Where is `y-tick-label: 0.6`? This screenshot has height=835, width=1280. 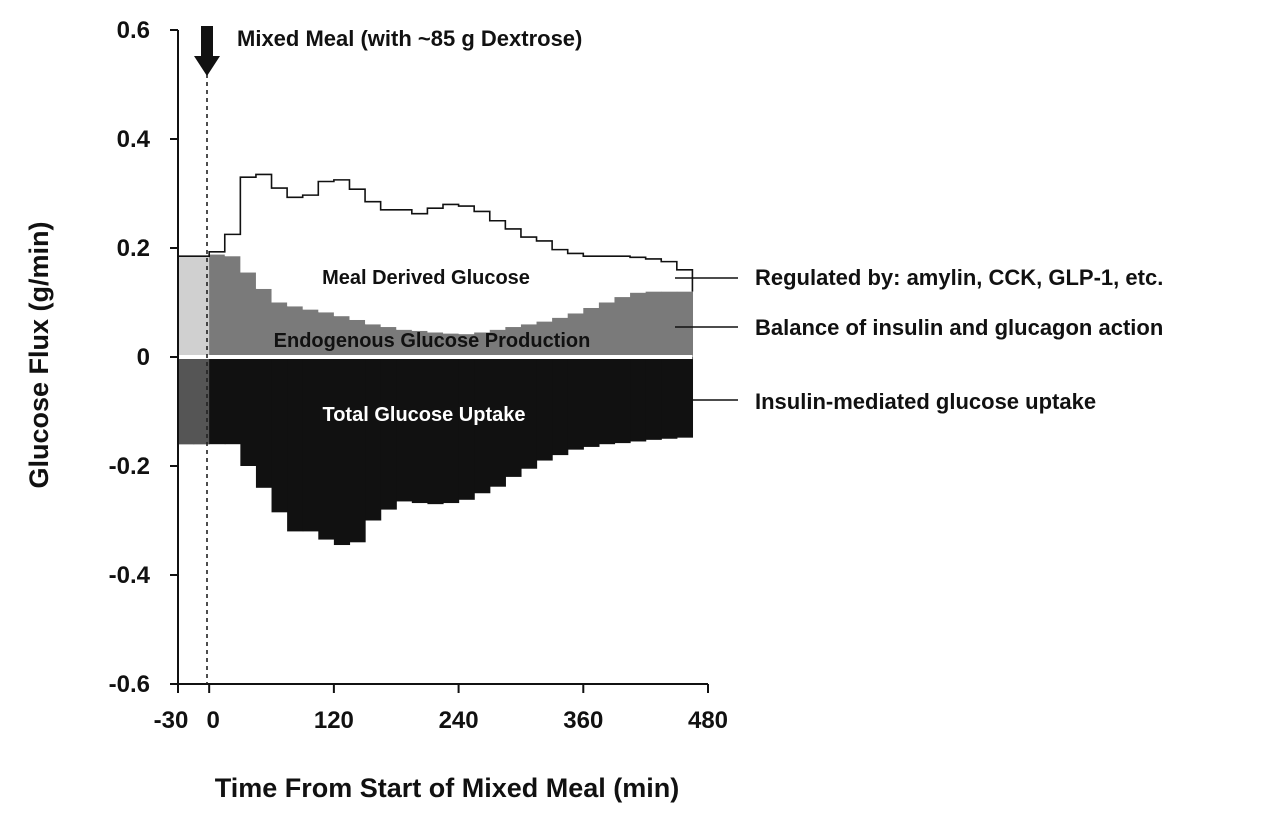
y-tick-label: 0.6 is located at coordinates (133, 30).